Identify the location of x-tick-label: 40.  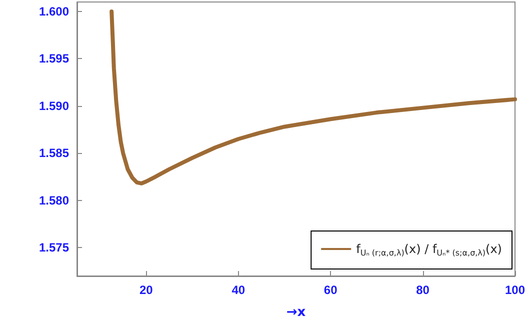
(239, 290).